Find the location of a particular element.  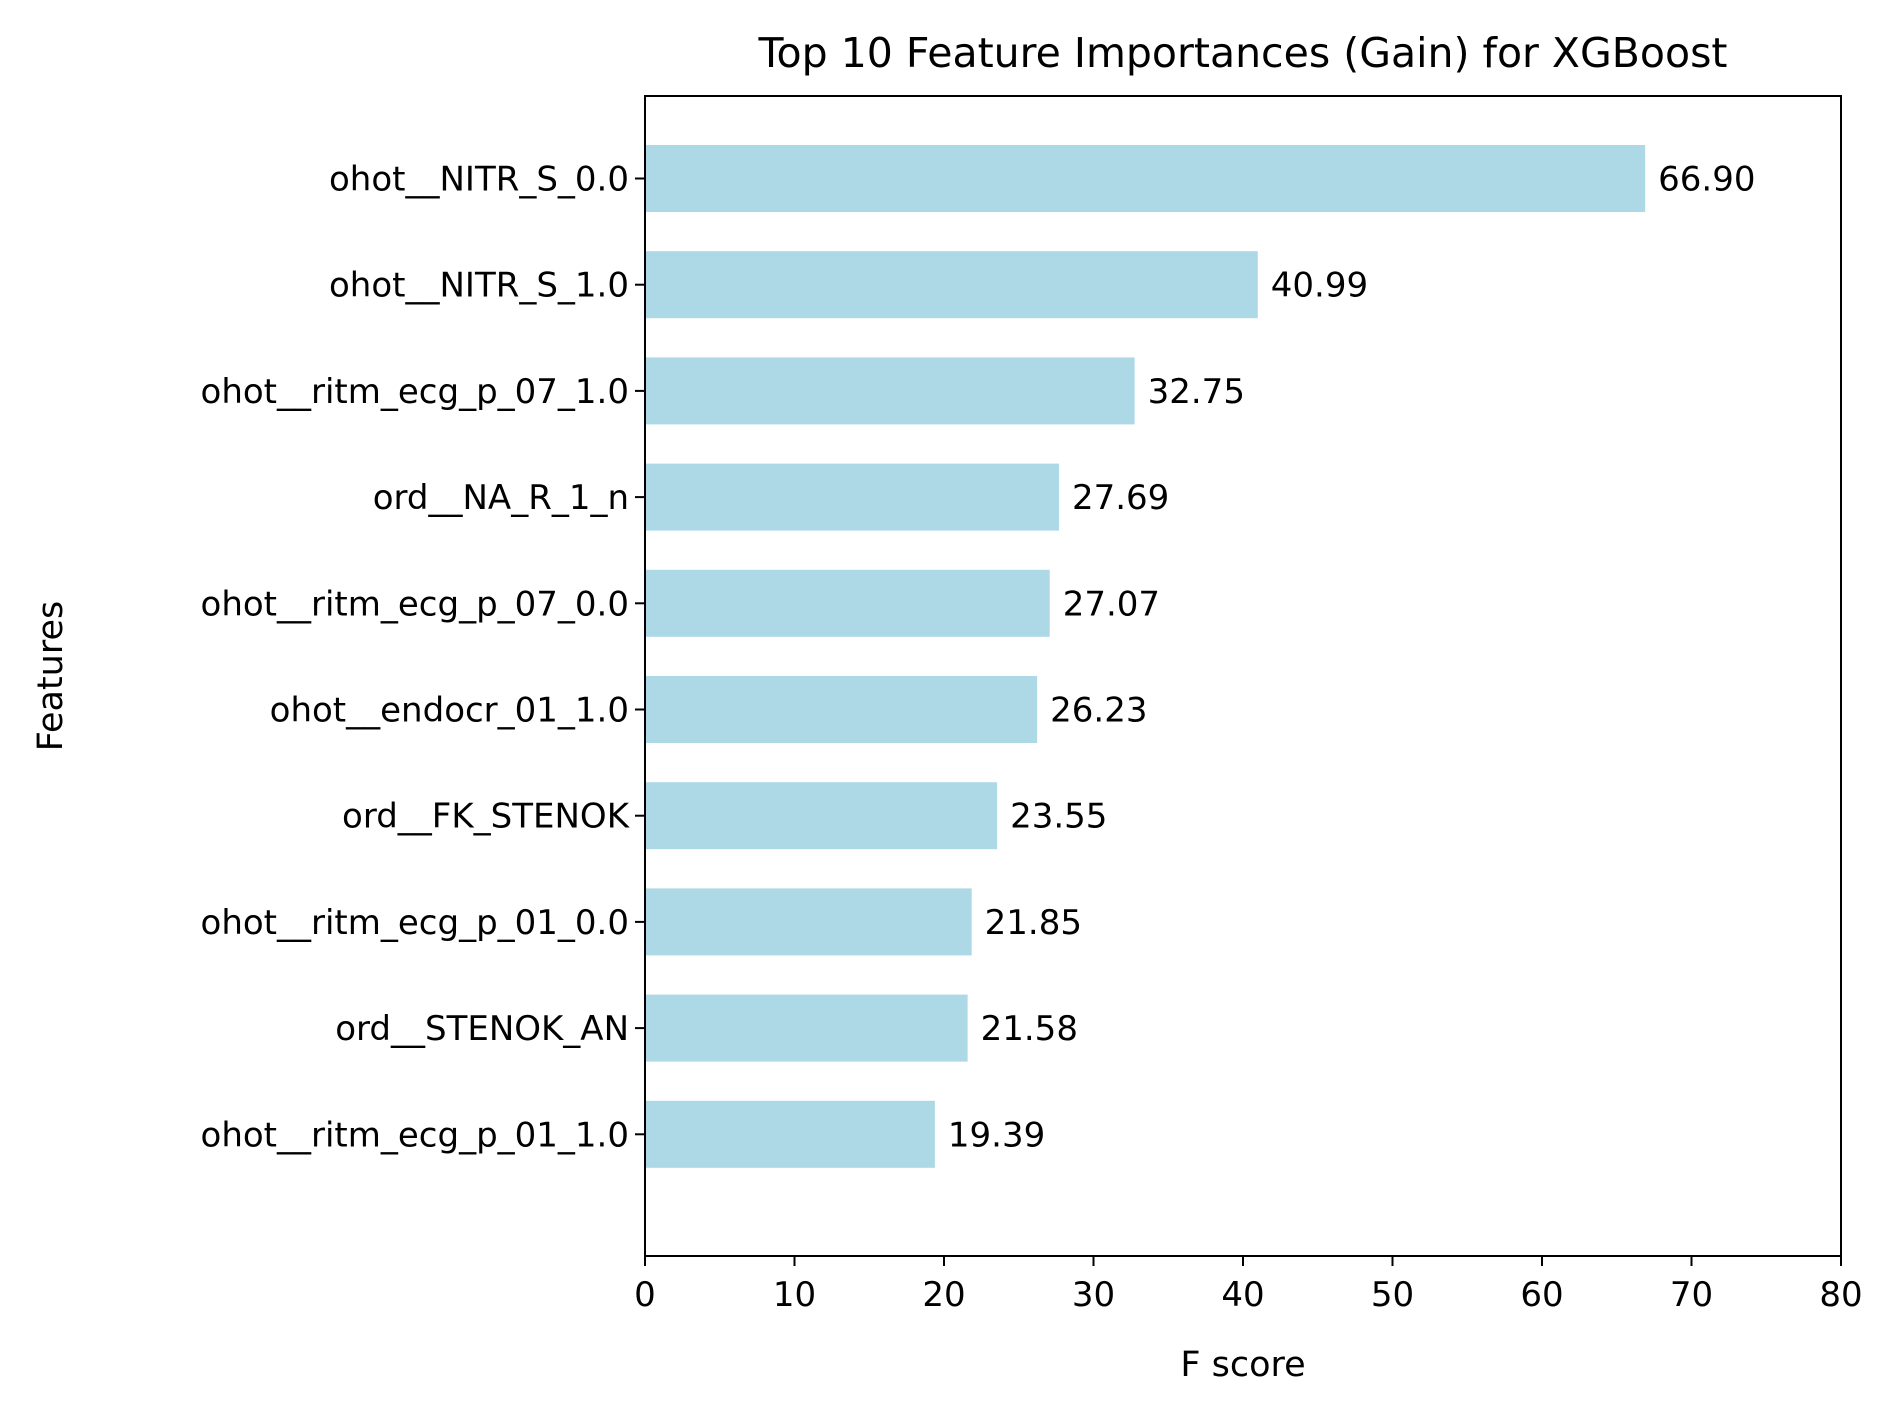

y-tick-label: ord__NA_R_1_n is located at coordinates (501, 498).